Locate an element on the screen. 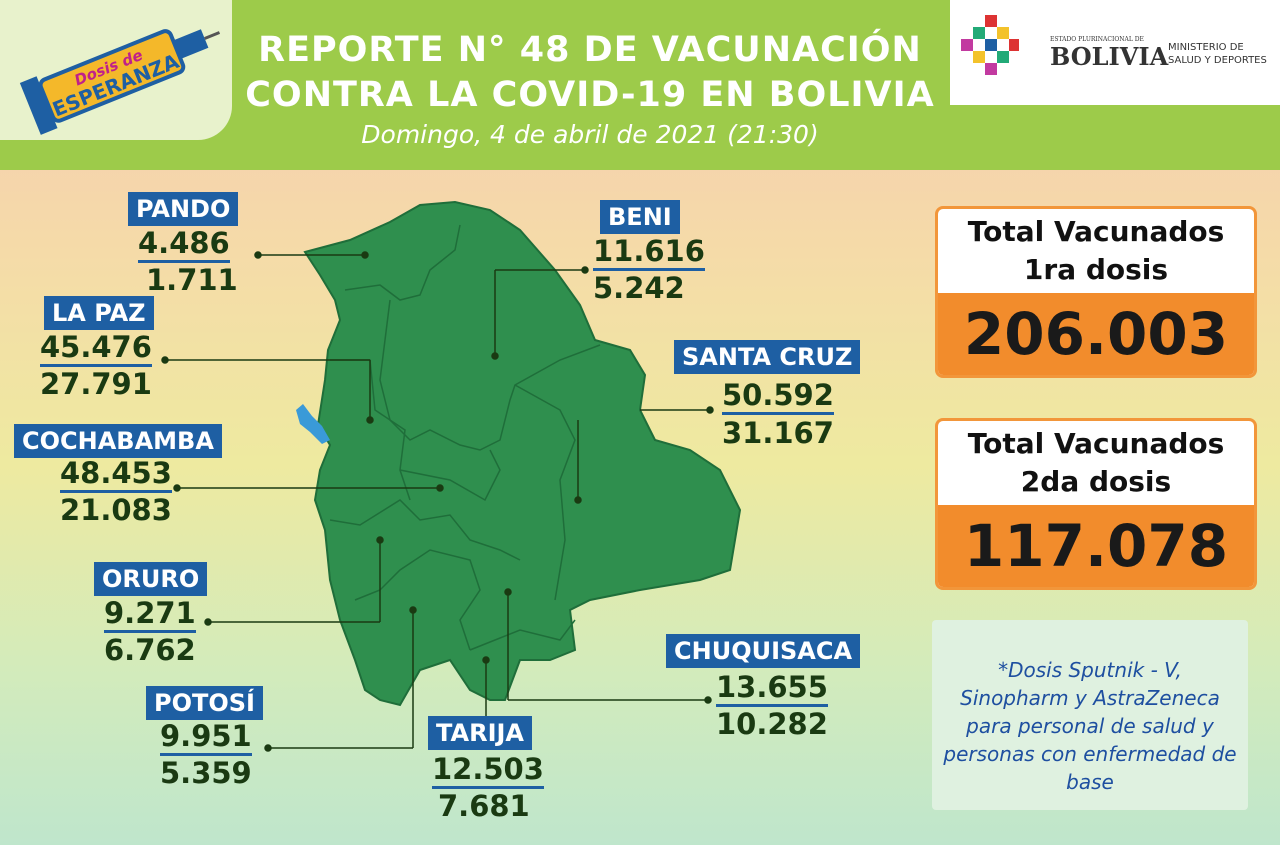 This screenshot has height=845, width=1280. department-borders is located at coordinates (465, 437).